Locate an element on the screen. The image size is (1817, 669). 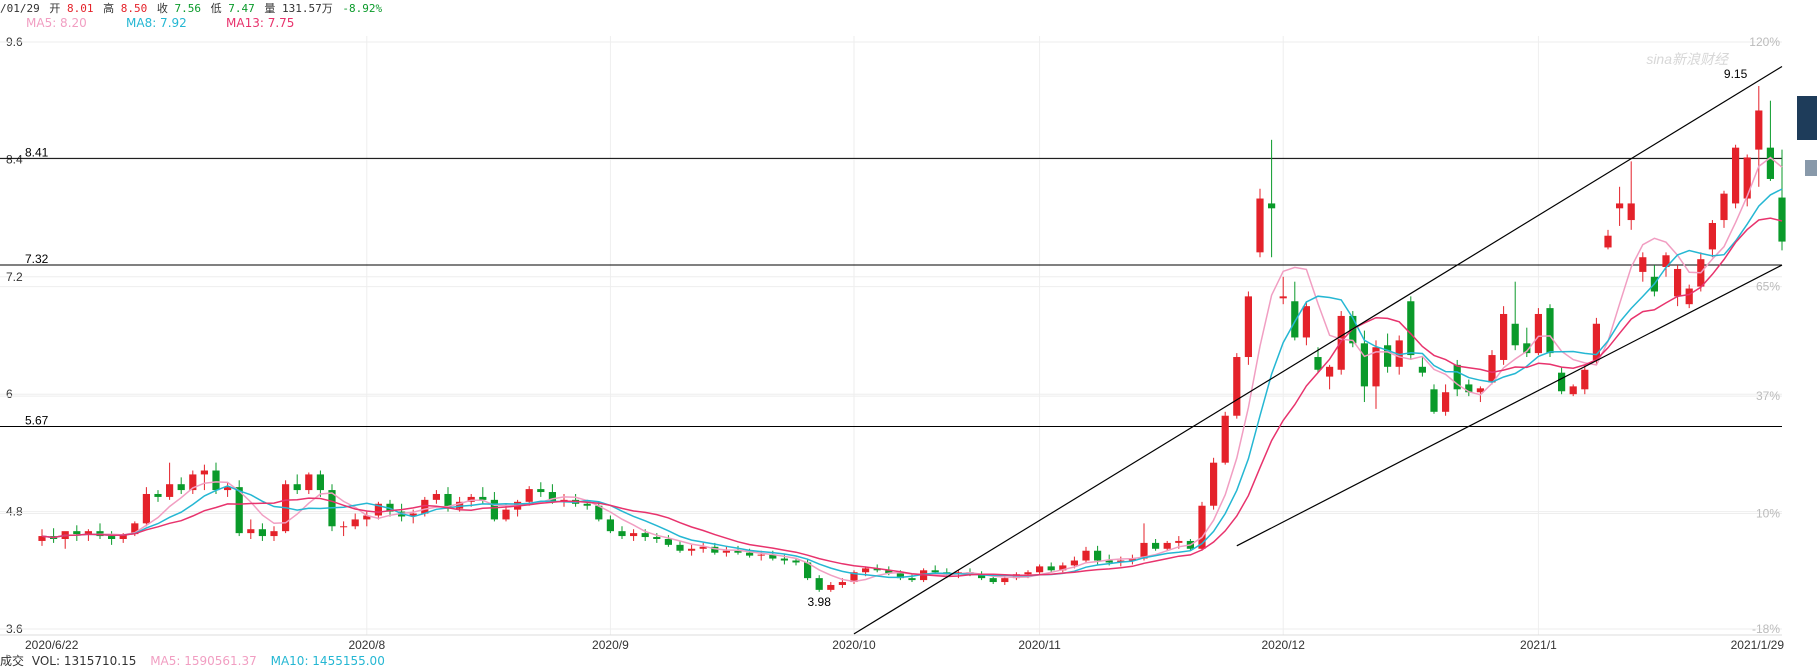
side-panel-tab is located at coordinates (1807, 118).